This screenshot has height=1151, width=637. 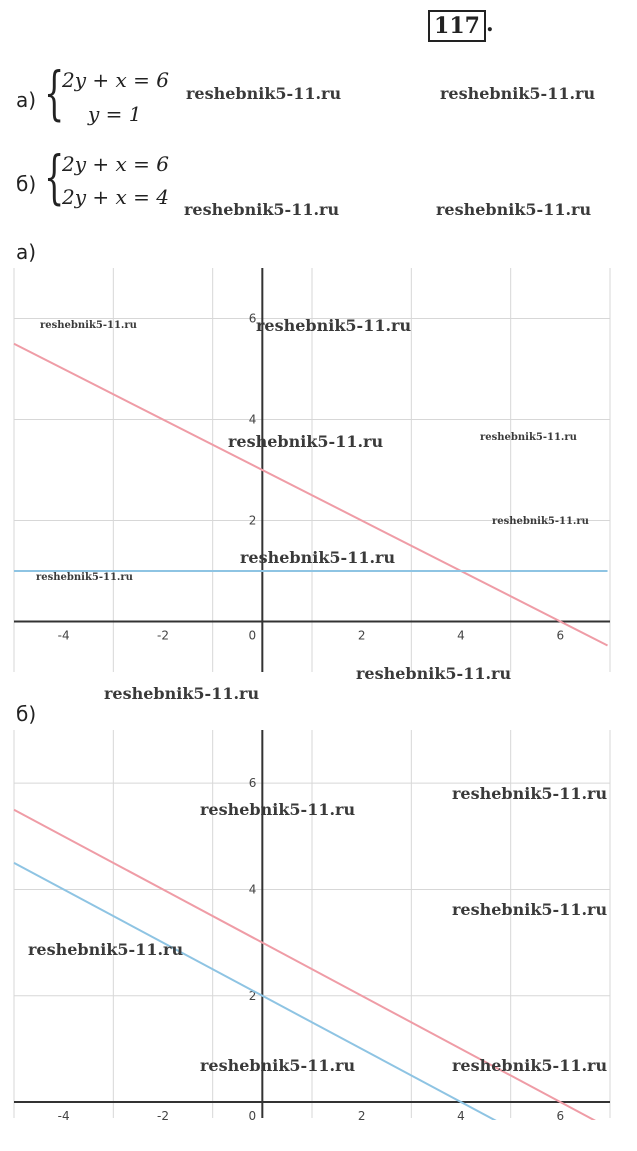 I want to click on system-a-eq-1: 2y + x = 6, so click(x=115, y=80).